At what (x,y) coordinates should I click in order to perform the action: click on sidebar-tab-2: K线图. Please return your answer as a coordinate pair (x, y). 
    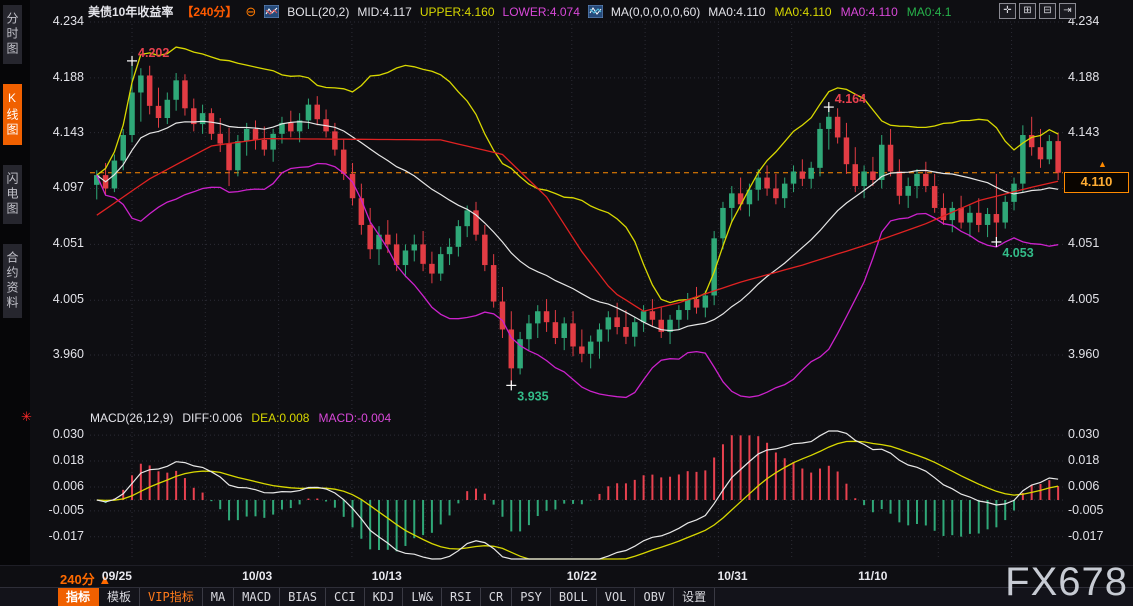
    Looking at the image, I should click on (12, 114).